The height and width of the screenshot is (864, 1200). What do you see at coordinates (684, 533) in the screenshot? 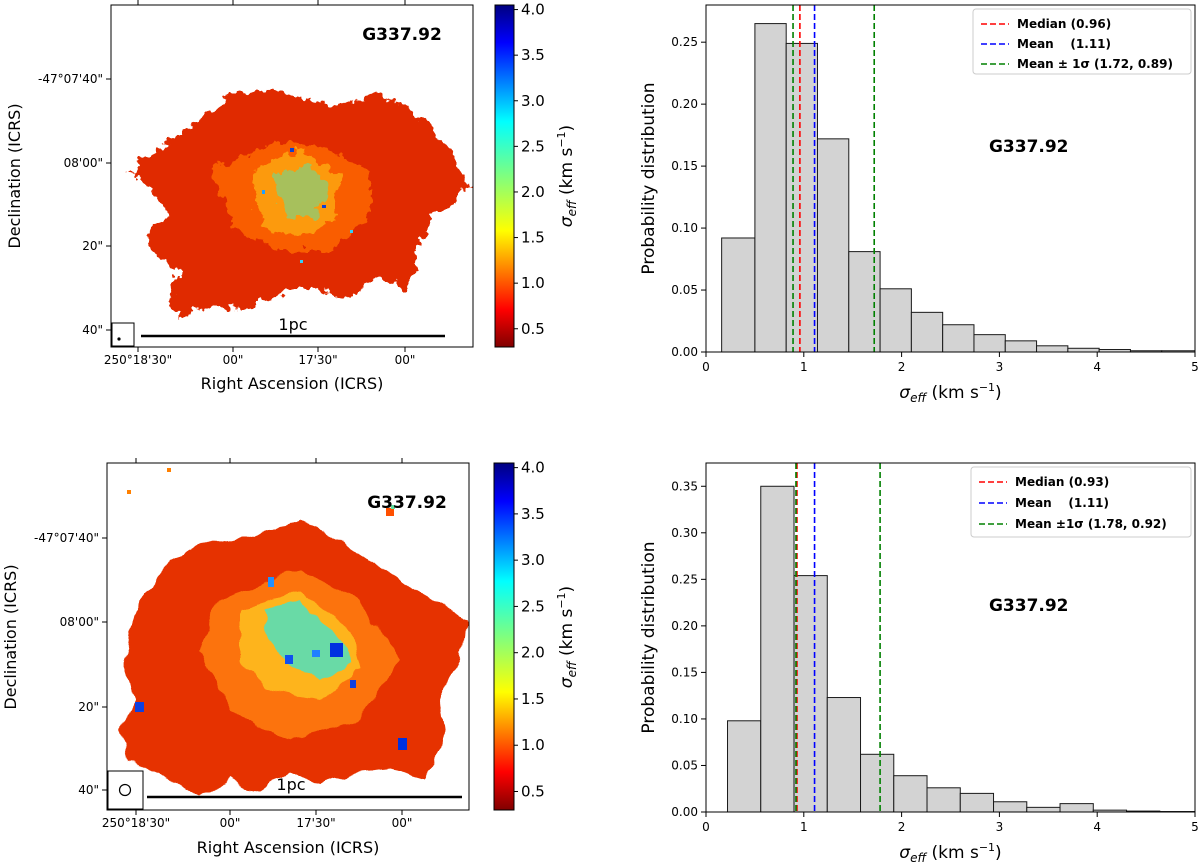
I see `y-tick-label: 0.30` at bounding box center [684, 533].